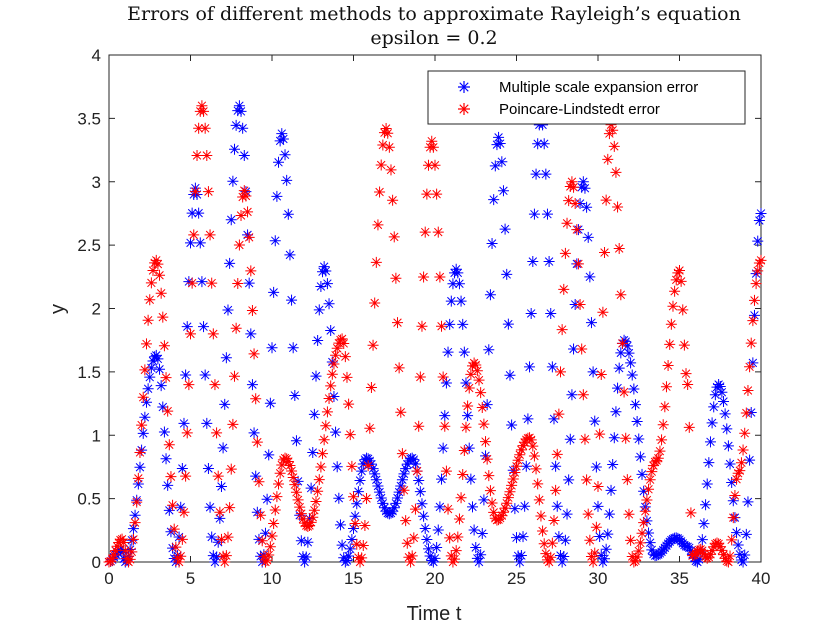 The width and height of the screenshot is (840, 630). Describe the element at coordinates (761, 578) in the screenshot. I see `x-tick-label: 40` at that location.